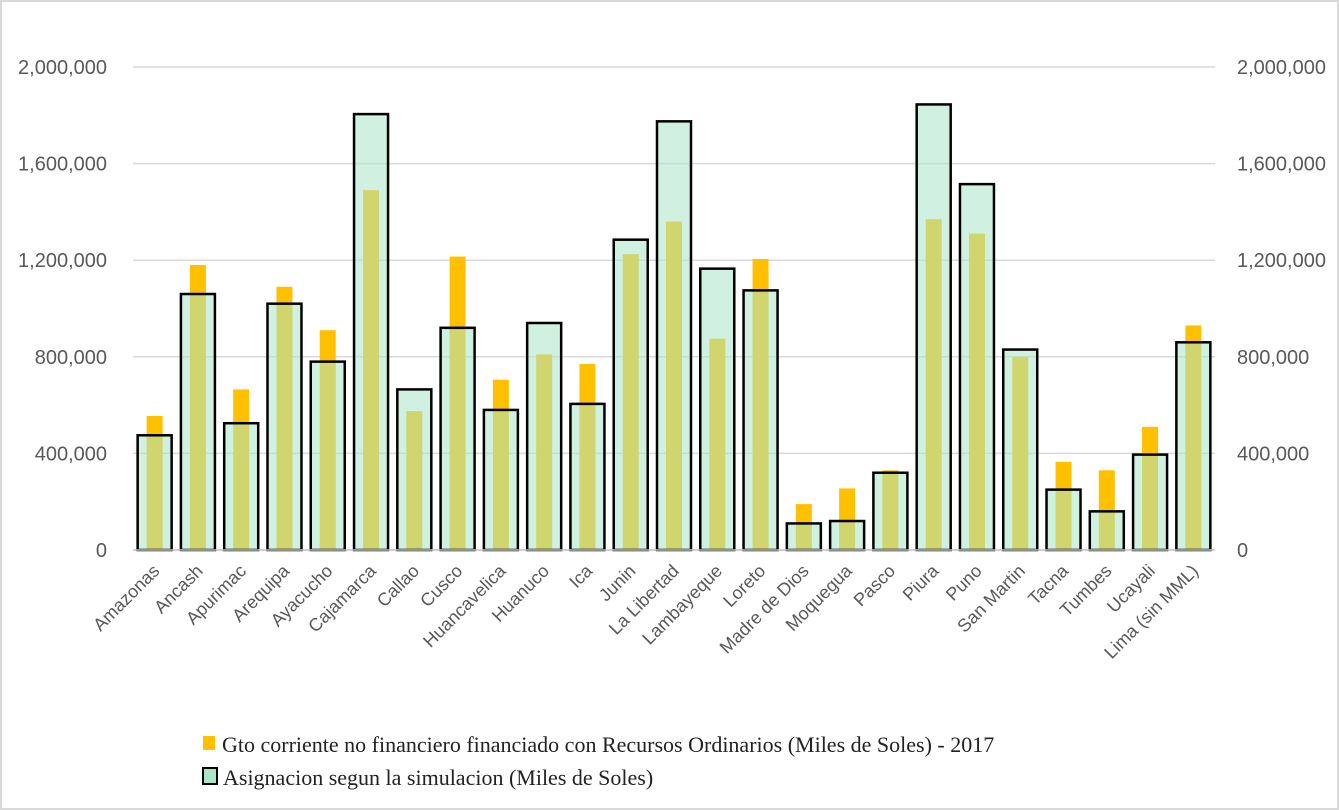 The height and width of the screenshot is (810, 1339). What do you see at coordinates (209, 743) in the screenshot?
I see `legend-swatch-gasto` at bounding box center [209, 743].